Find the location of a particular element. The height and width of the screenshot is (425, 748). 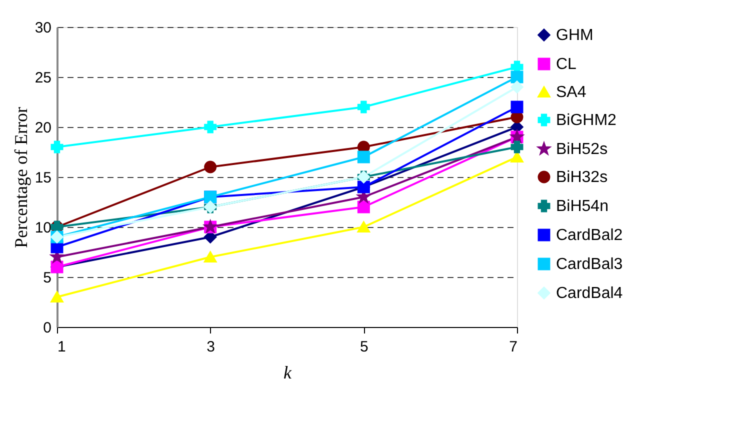

legend-label: CL is located at coordinates (566, 64).